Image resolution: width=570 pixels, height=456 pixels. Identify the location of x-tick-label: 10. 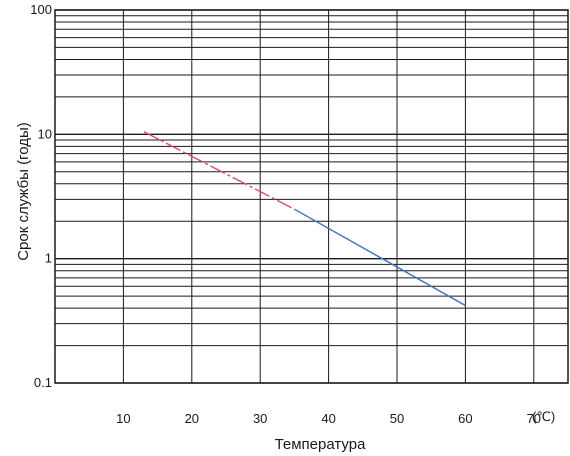
(123, 418).